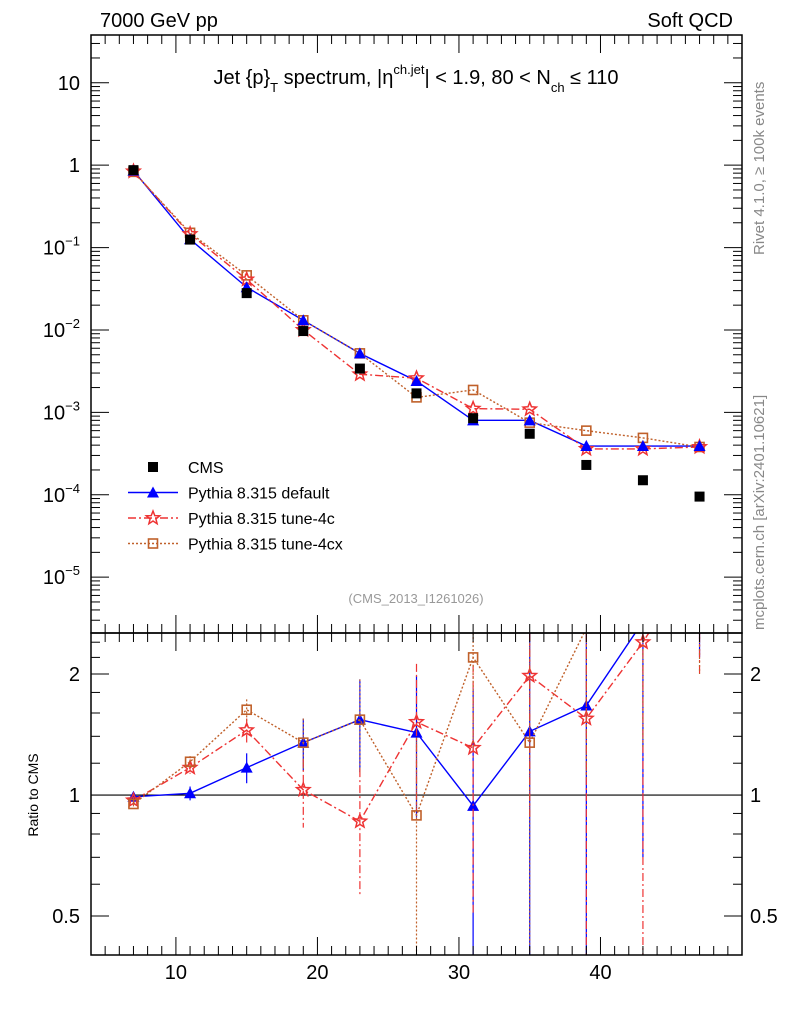 The width and height of the screenshot is (786, 1024). Describe the element at coordinates (459, 973) in the screenshot. I see `x-tick-label: 30` at that location.